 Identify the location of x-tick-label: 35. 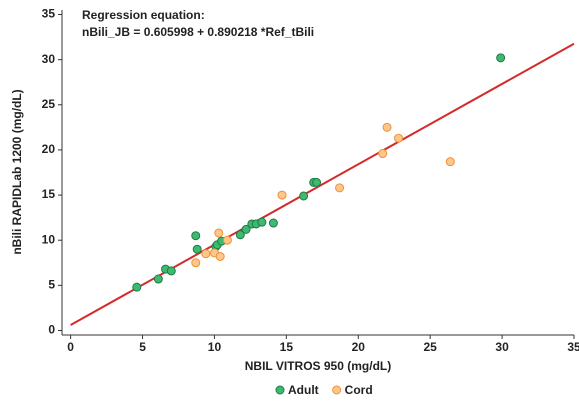
(573, 347).